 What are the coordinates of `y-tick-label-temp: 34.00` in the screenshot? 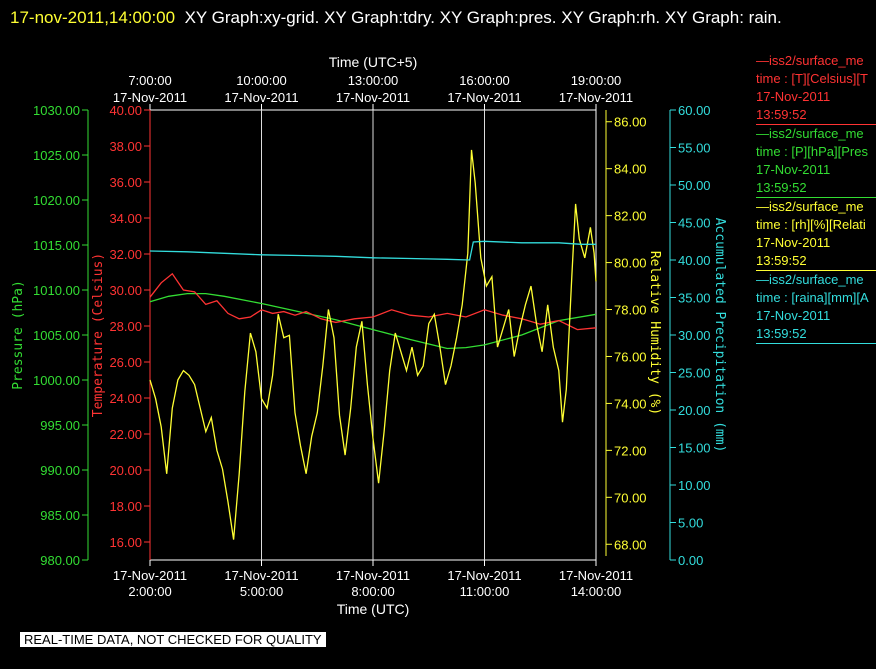 It's located at (125, 218).